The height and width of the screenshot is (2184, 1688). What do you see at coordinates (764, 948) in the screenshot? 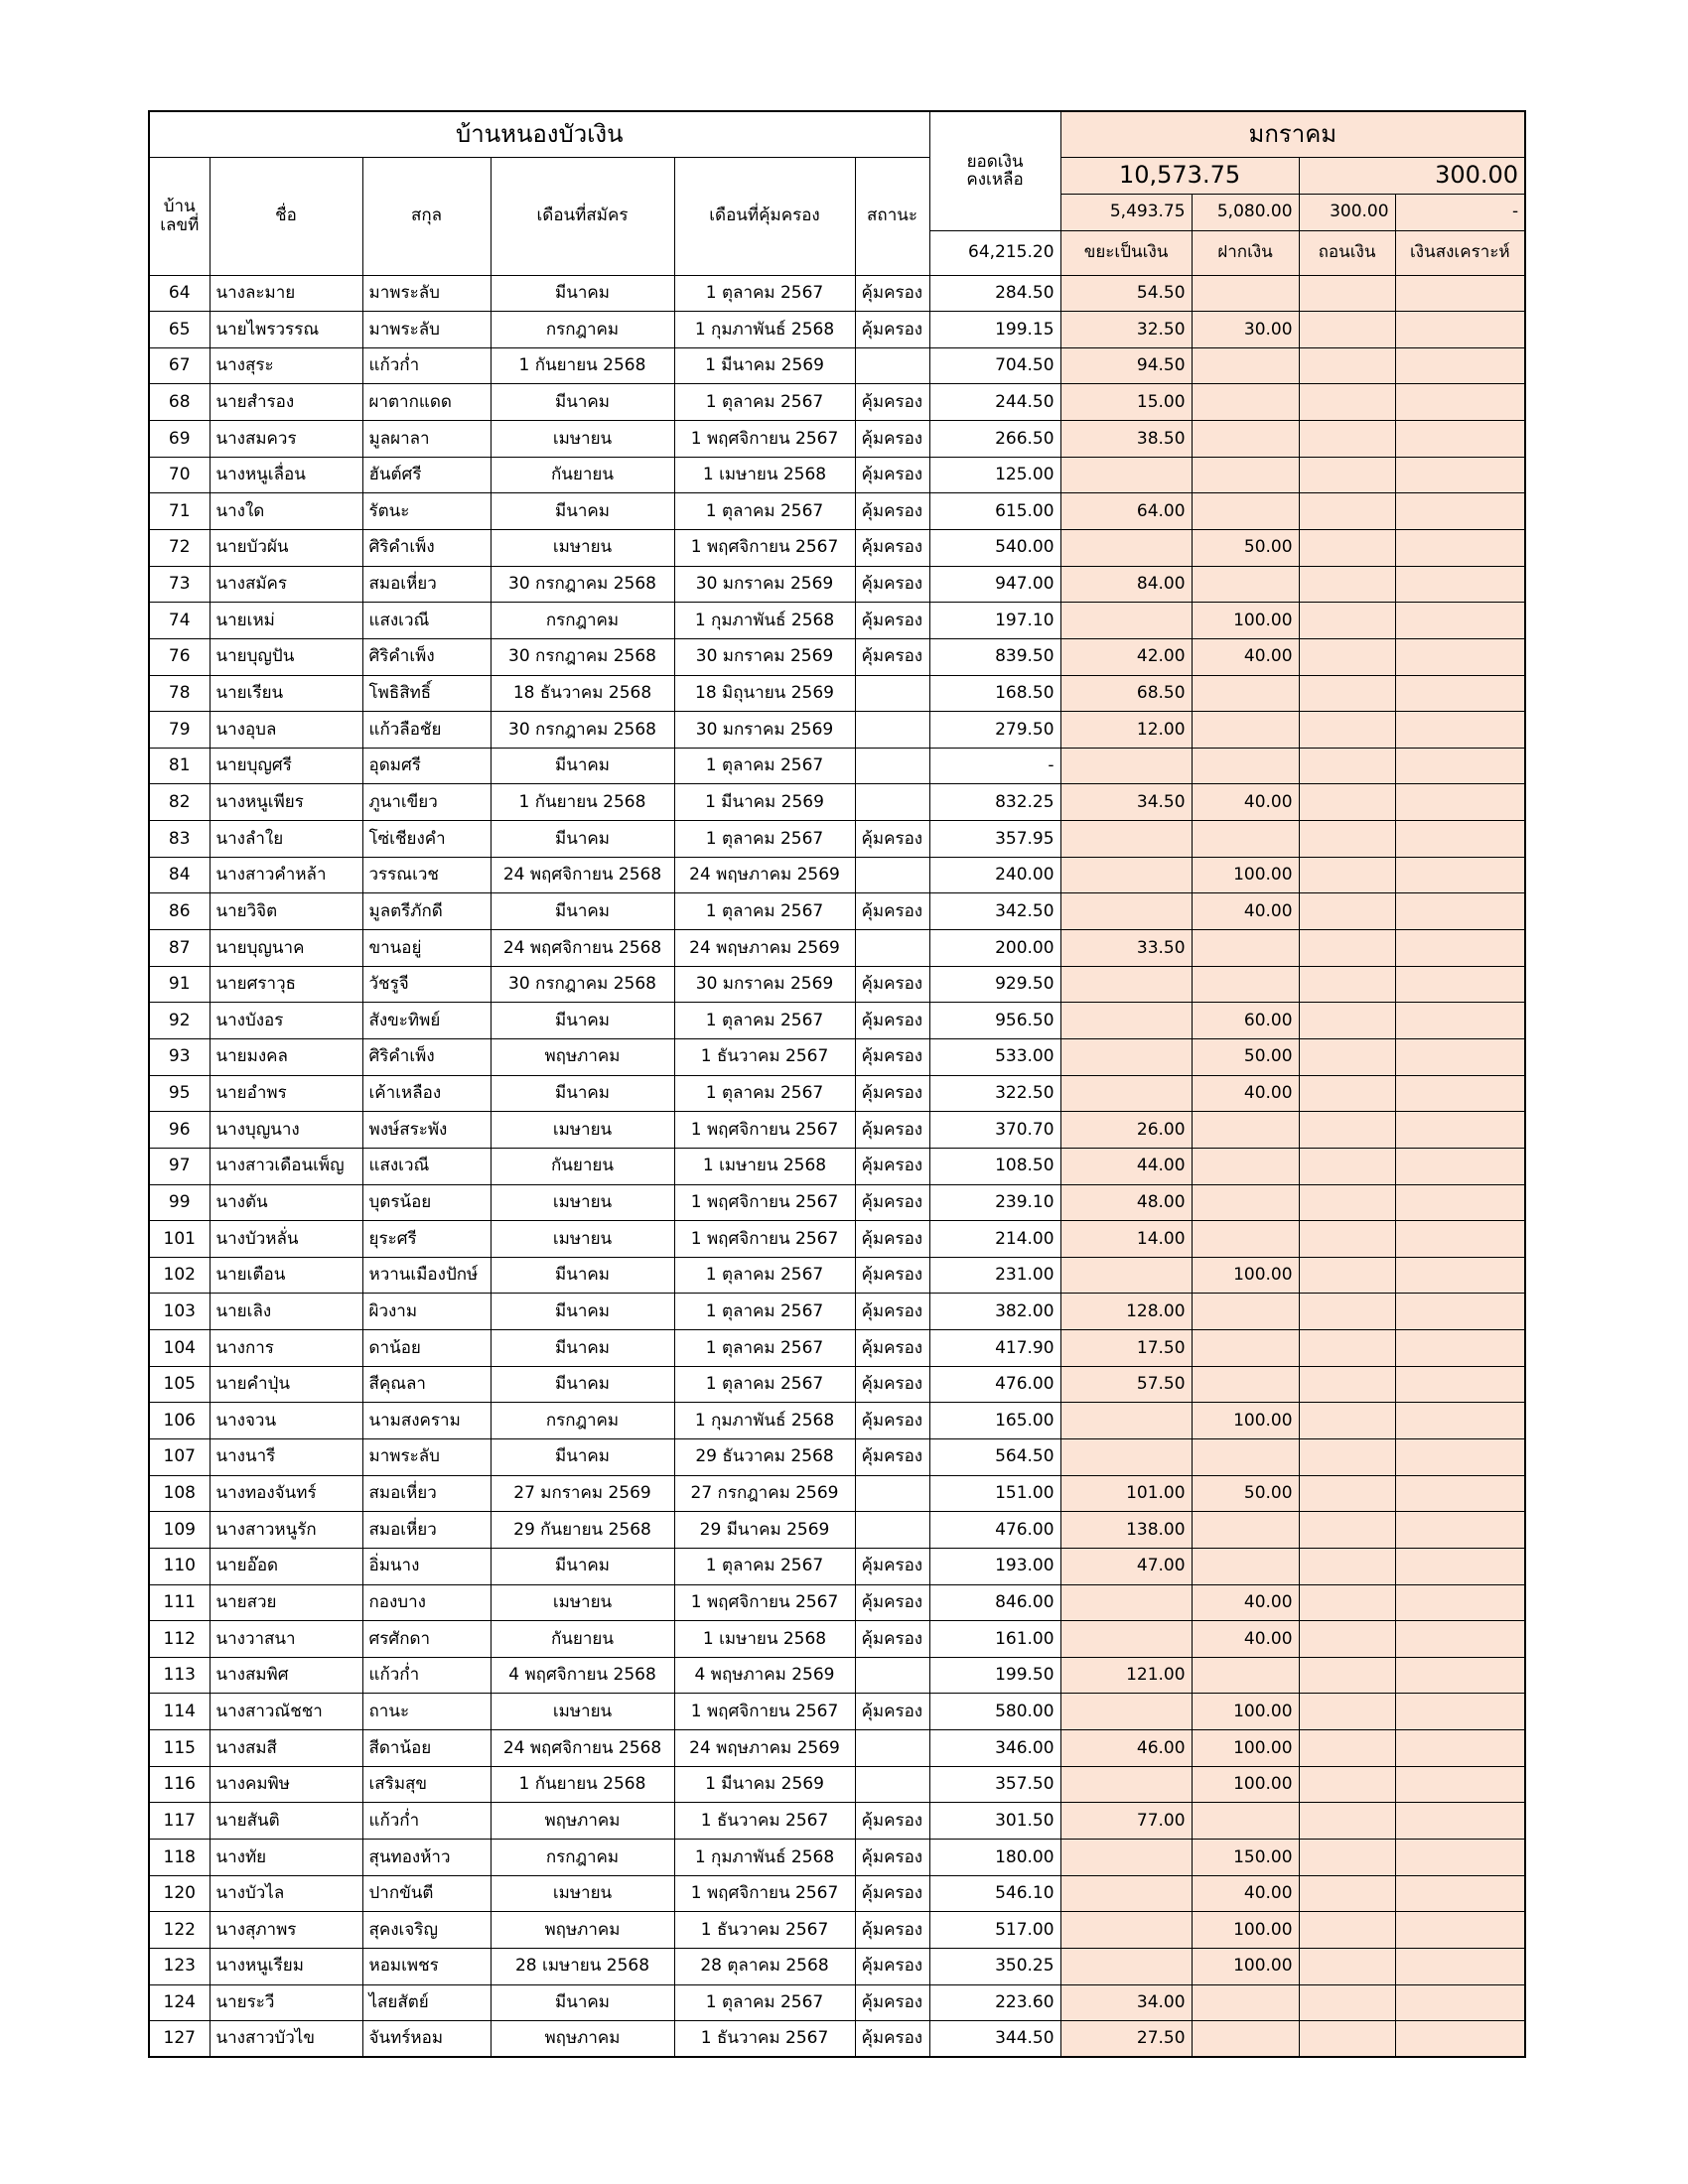
I see `protected-month: 24 พฤษภาคม 2569` at bounding box center [764, 948].